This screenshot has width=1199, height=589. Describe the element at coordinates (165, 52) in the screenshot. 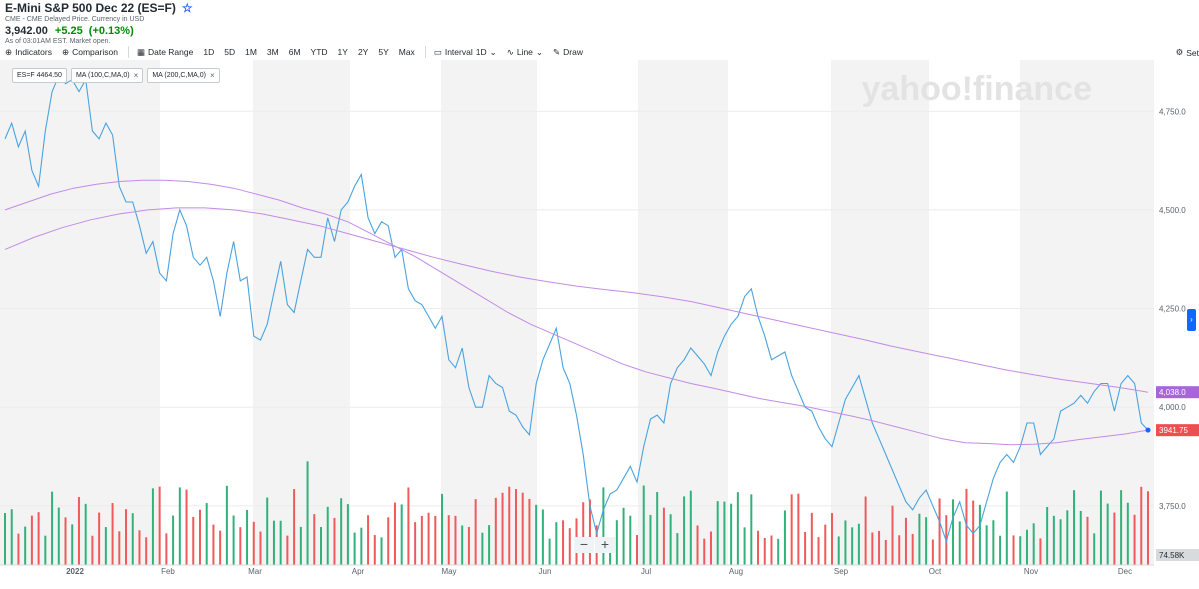

I see `date-range-button: ▦ Date Range` at that location.